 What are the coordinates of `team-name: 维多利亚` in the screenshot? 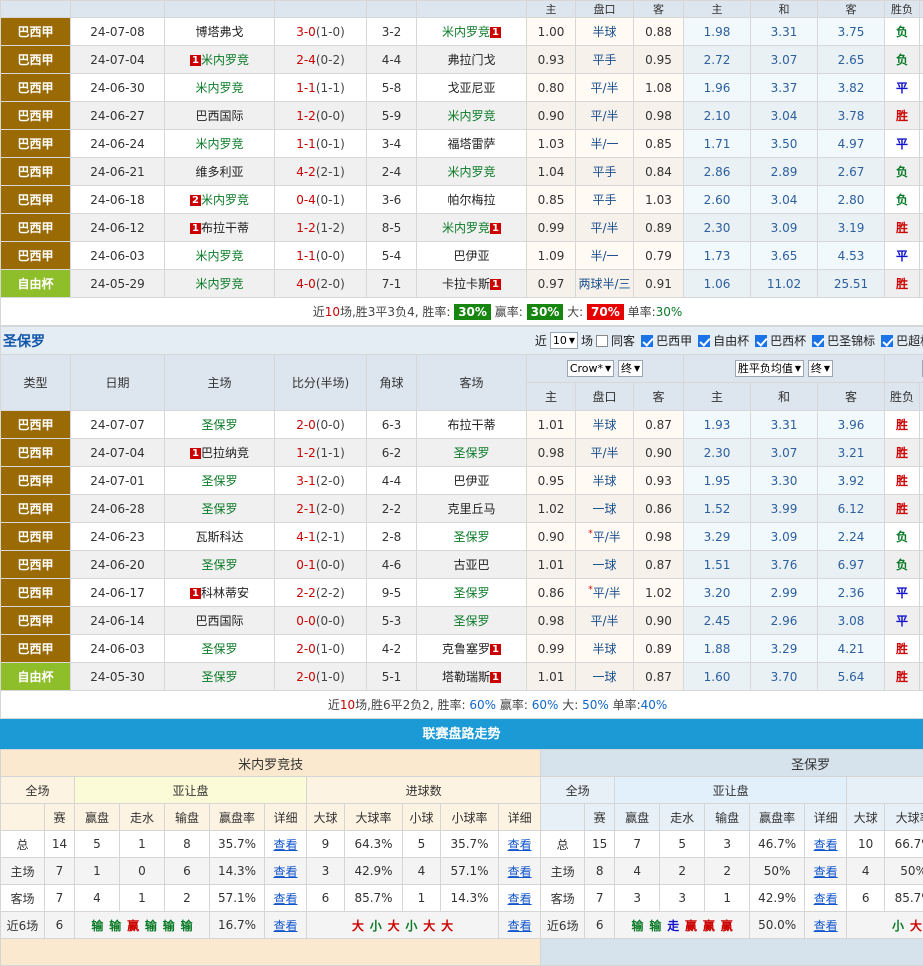 It's located at (219, 172).